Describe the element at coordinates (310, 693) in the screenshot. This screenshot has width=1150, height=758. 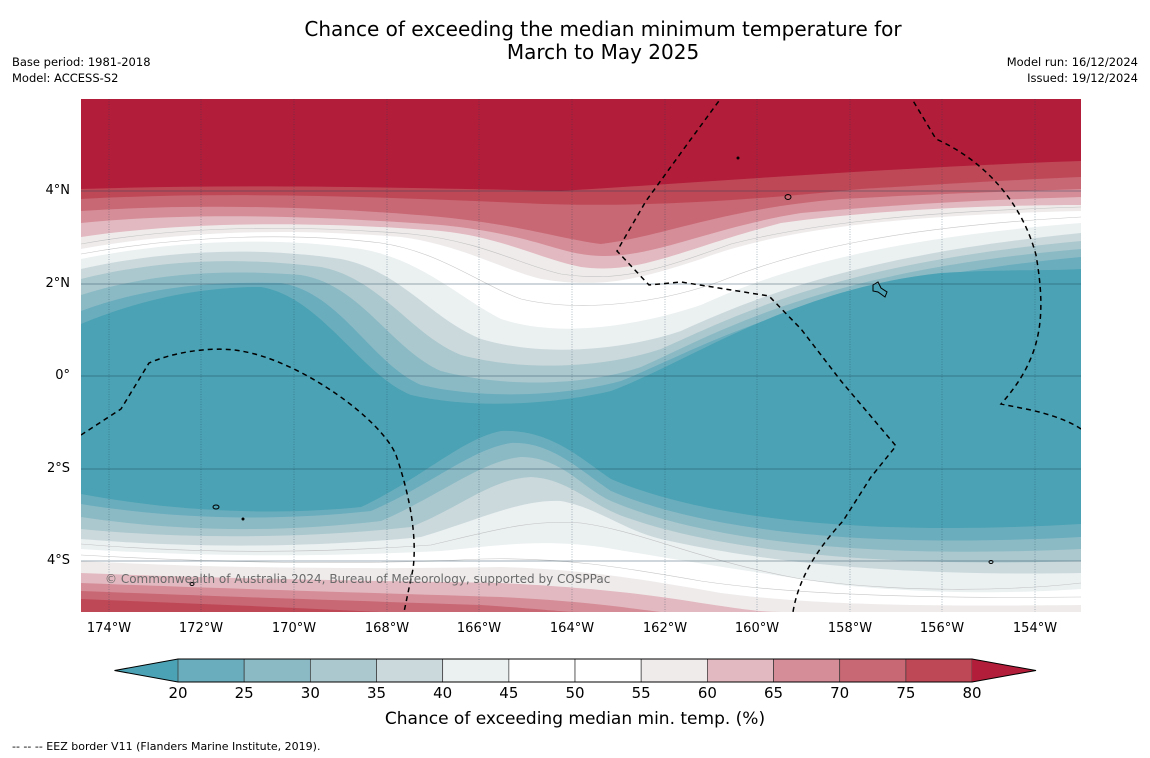
I see `colorbar-tick-label: 30` at that location.